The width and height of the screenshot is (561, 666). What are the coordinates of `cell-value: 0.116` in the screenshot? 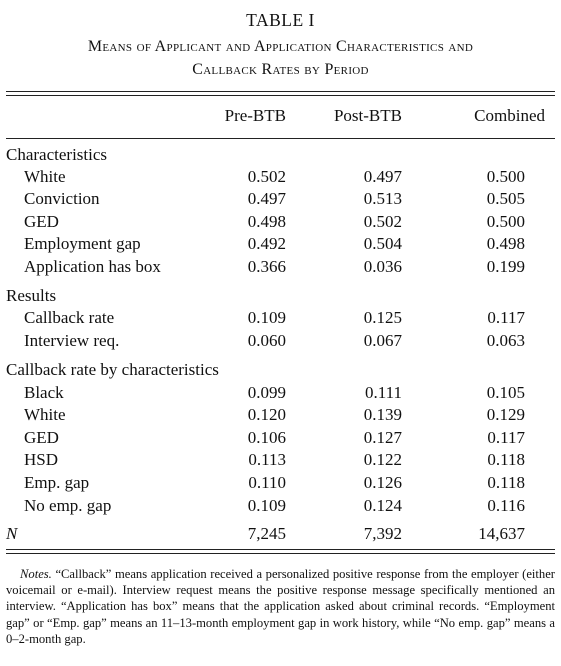 It's located at (506, 505).